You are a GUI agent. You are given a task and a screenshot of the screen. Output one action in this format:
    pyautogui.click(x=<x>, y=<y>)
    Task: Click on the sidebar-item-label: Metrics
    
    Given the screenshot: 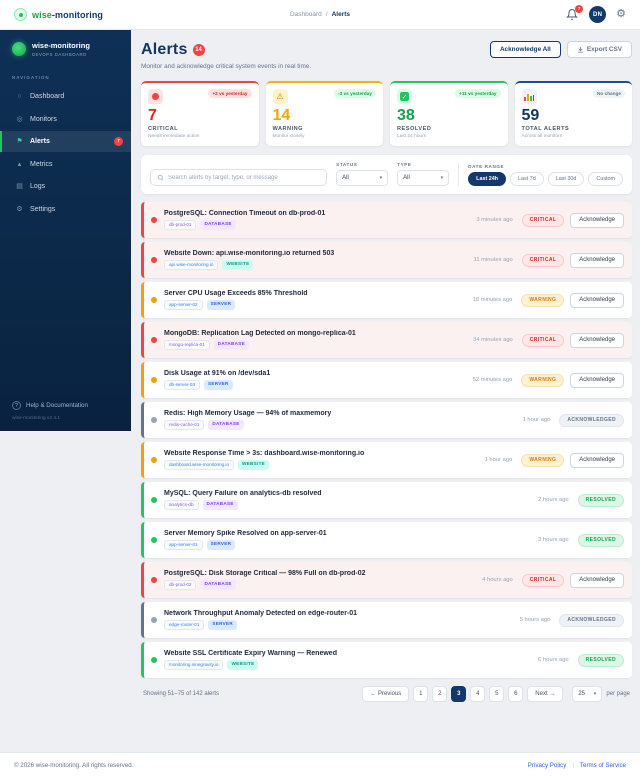 What is the action you would take?
    pyautogui.click(x=41, y=164)
    